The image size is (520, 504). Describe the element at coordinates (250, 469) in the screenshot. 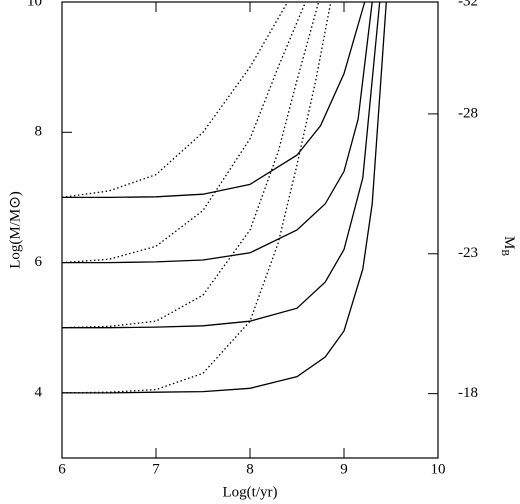

I see `x-tick-label: 8` at that location.